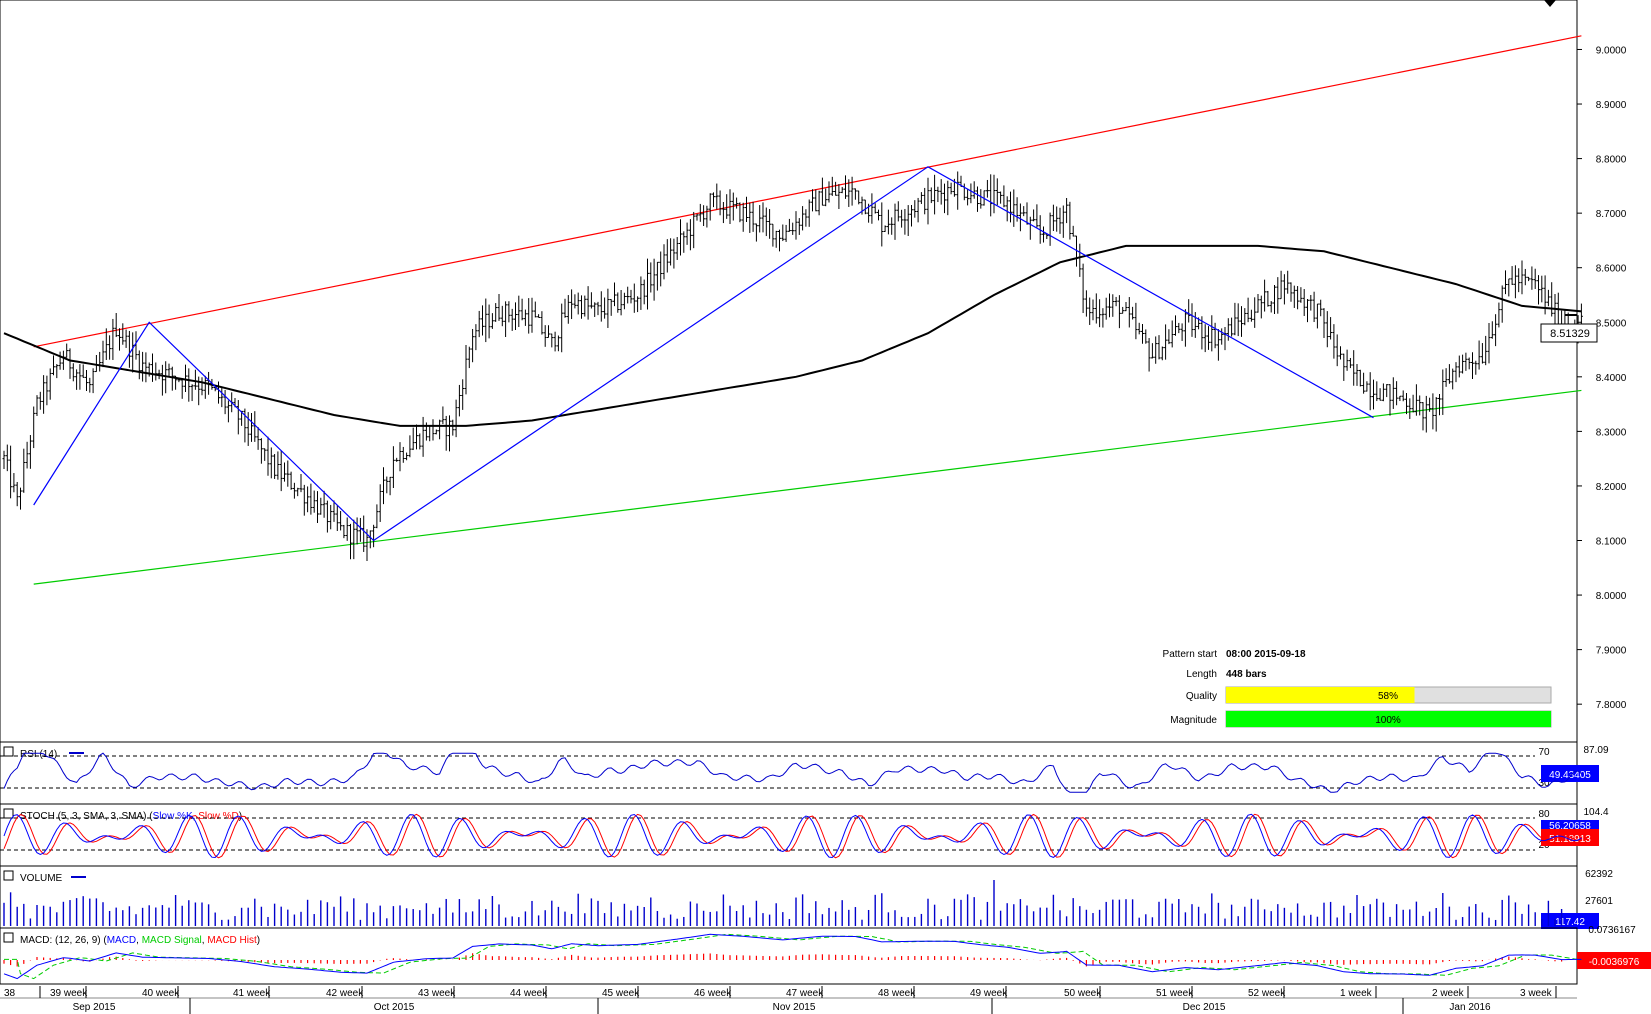 The height and width of the screenshot is (1014, 1651). Describe the element at coordinates (1611, 1) in the screenshot. I see `price-tick-label: 9.1000` at that location.